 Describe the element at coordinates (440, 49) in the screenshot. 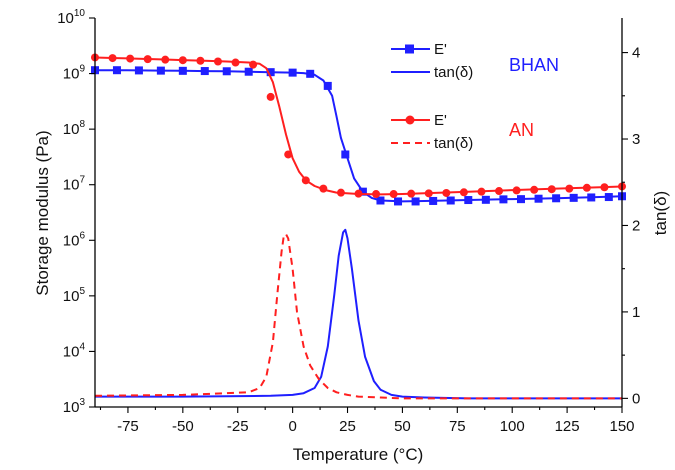

I see `legend-bhan-e-label: E'` at that location.